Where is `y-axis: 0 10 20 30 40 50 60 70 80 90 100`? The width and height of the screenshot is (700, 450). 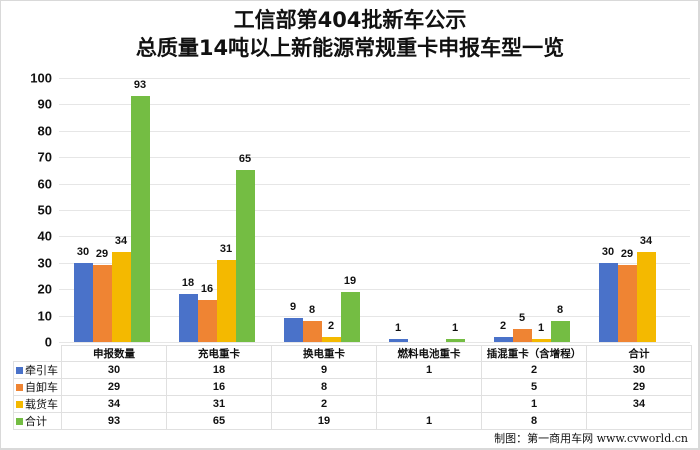
y-axis: 0 10 20 30 40 50 60 70 80 90 100 is located at coordinates (29, 225).